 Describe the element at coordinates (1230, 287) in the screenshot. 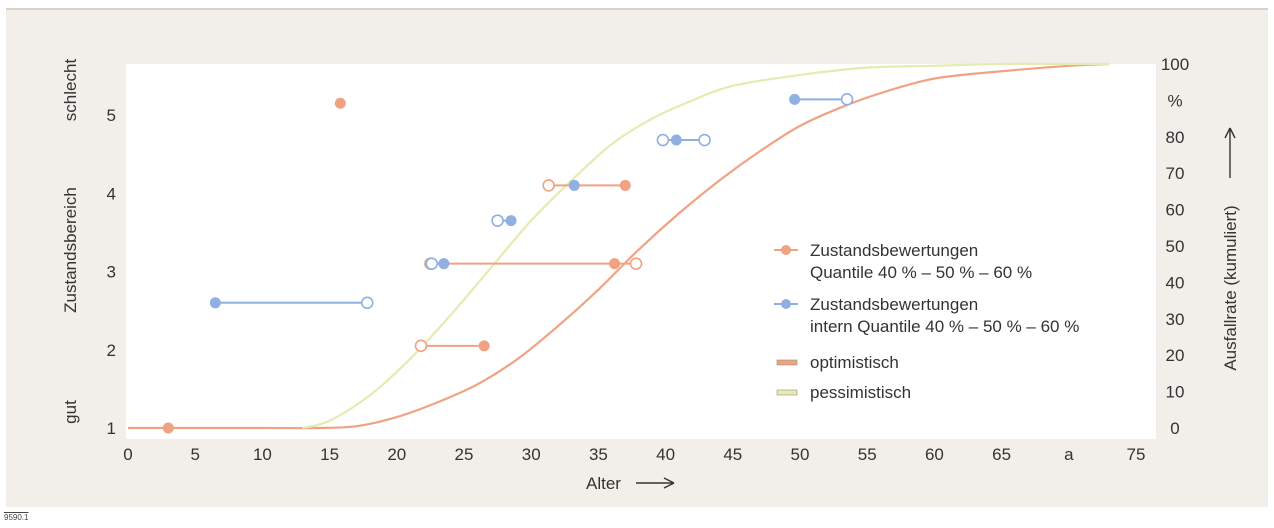

I see `y-right-axis-title: Ausfallrate (kumuliert)` at that location.